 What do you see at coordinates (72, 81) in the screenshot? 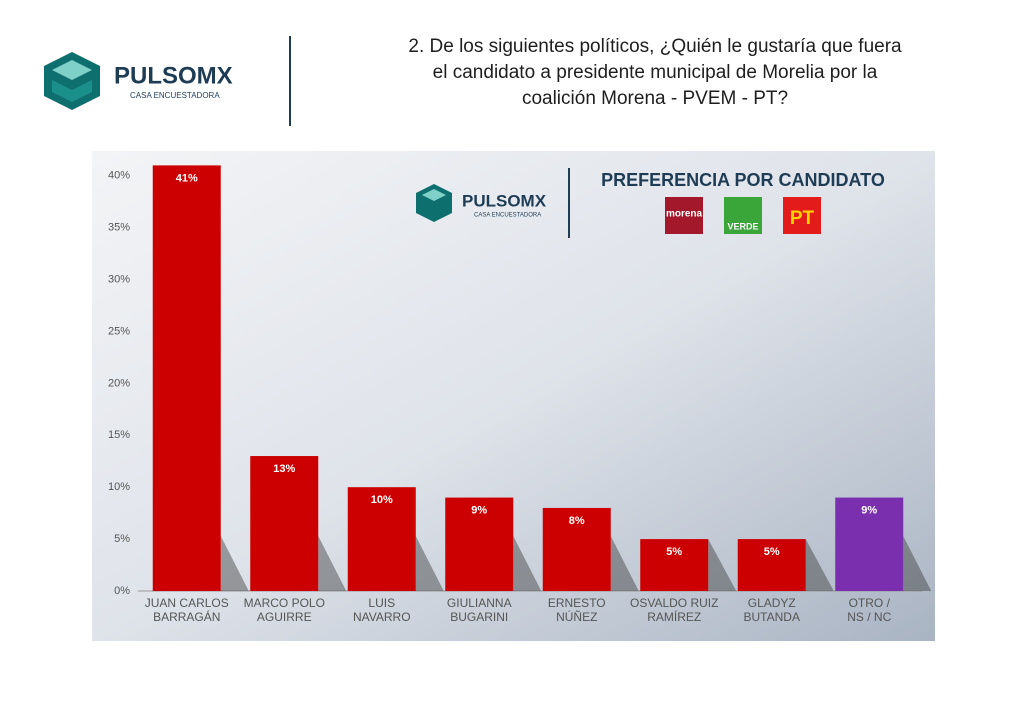
I see `logo` at bounding box center [72, 81].